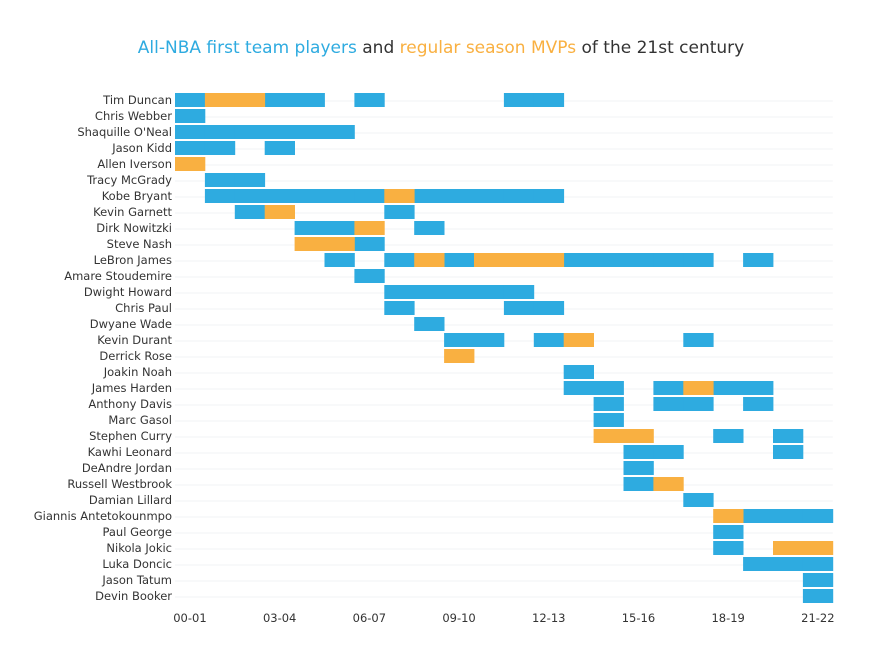 The width and height of the screenshot is (882, 655). What do you see at coordinates (660, 48) in the screenshot?
I see `title-suffix: of the 21st century` at bounding box center [660, 48].